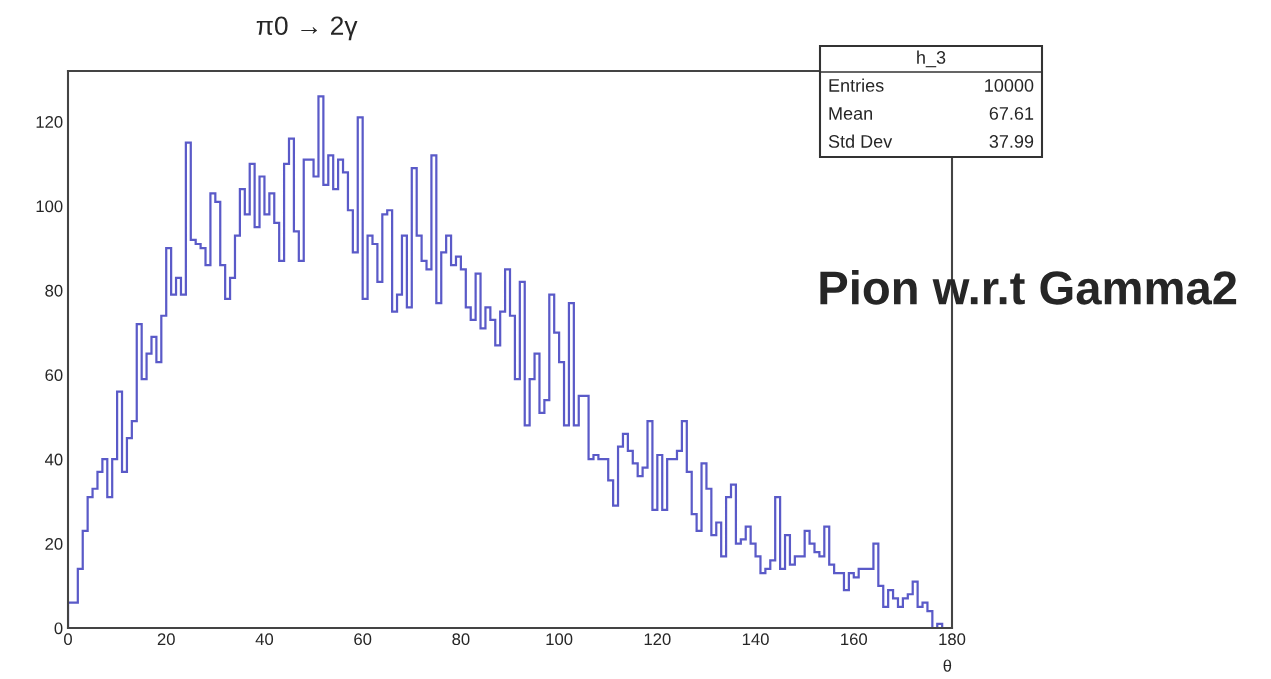 This screenshot has width=1271, height=679. I want to click on y-tick-label: 0, so click(58, 628).